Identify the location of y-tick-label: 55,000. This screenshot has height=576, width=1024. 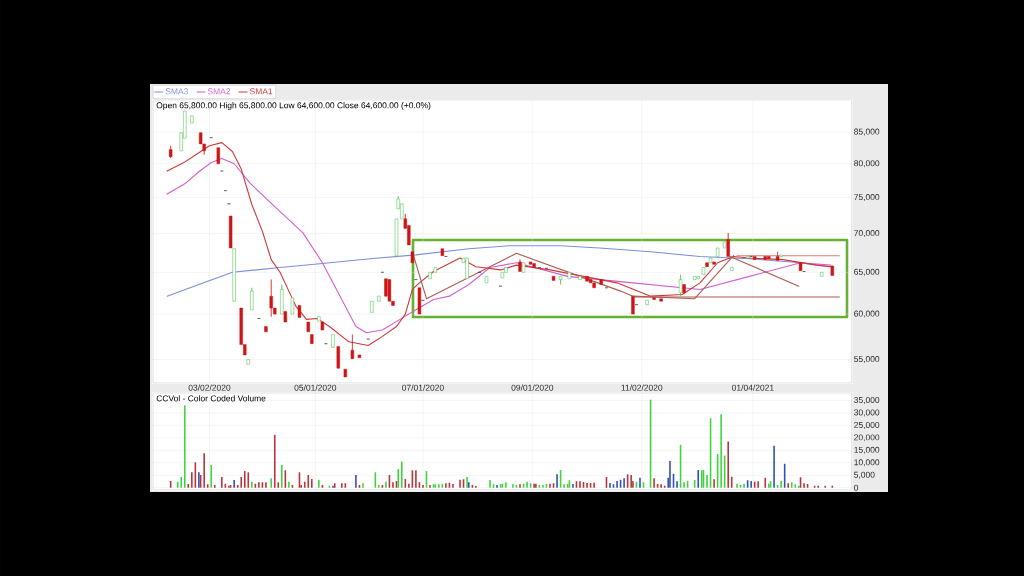
(867, 360).